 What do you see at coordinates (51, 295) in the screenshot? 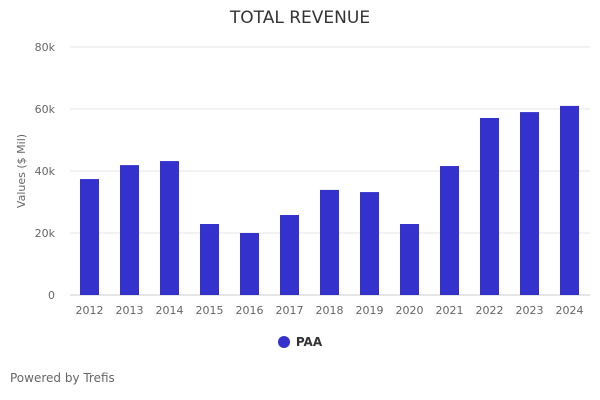
I see `y-tick-label: 0` at bounding box center [51, 295].